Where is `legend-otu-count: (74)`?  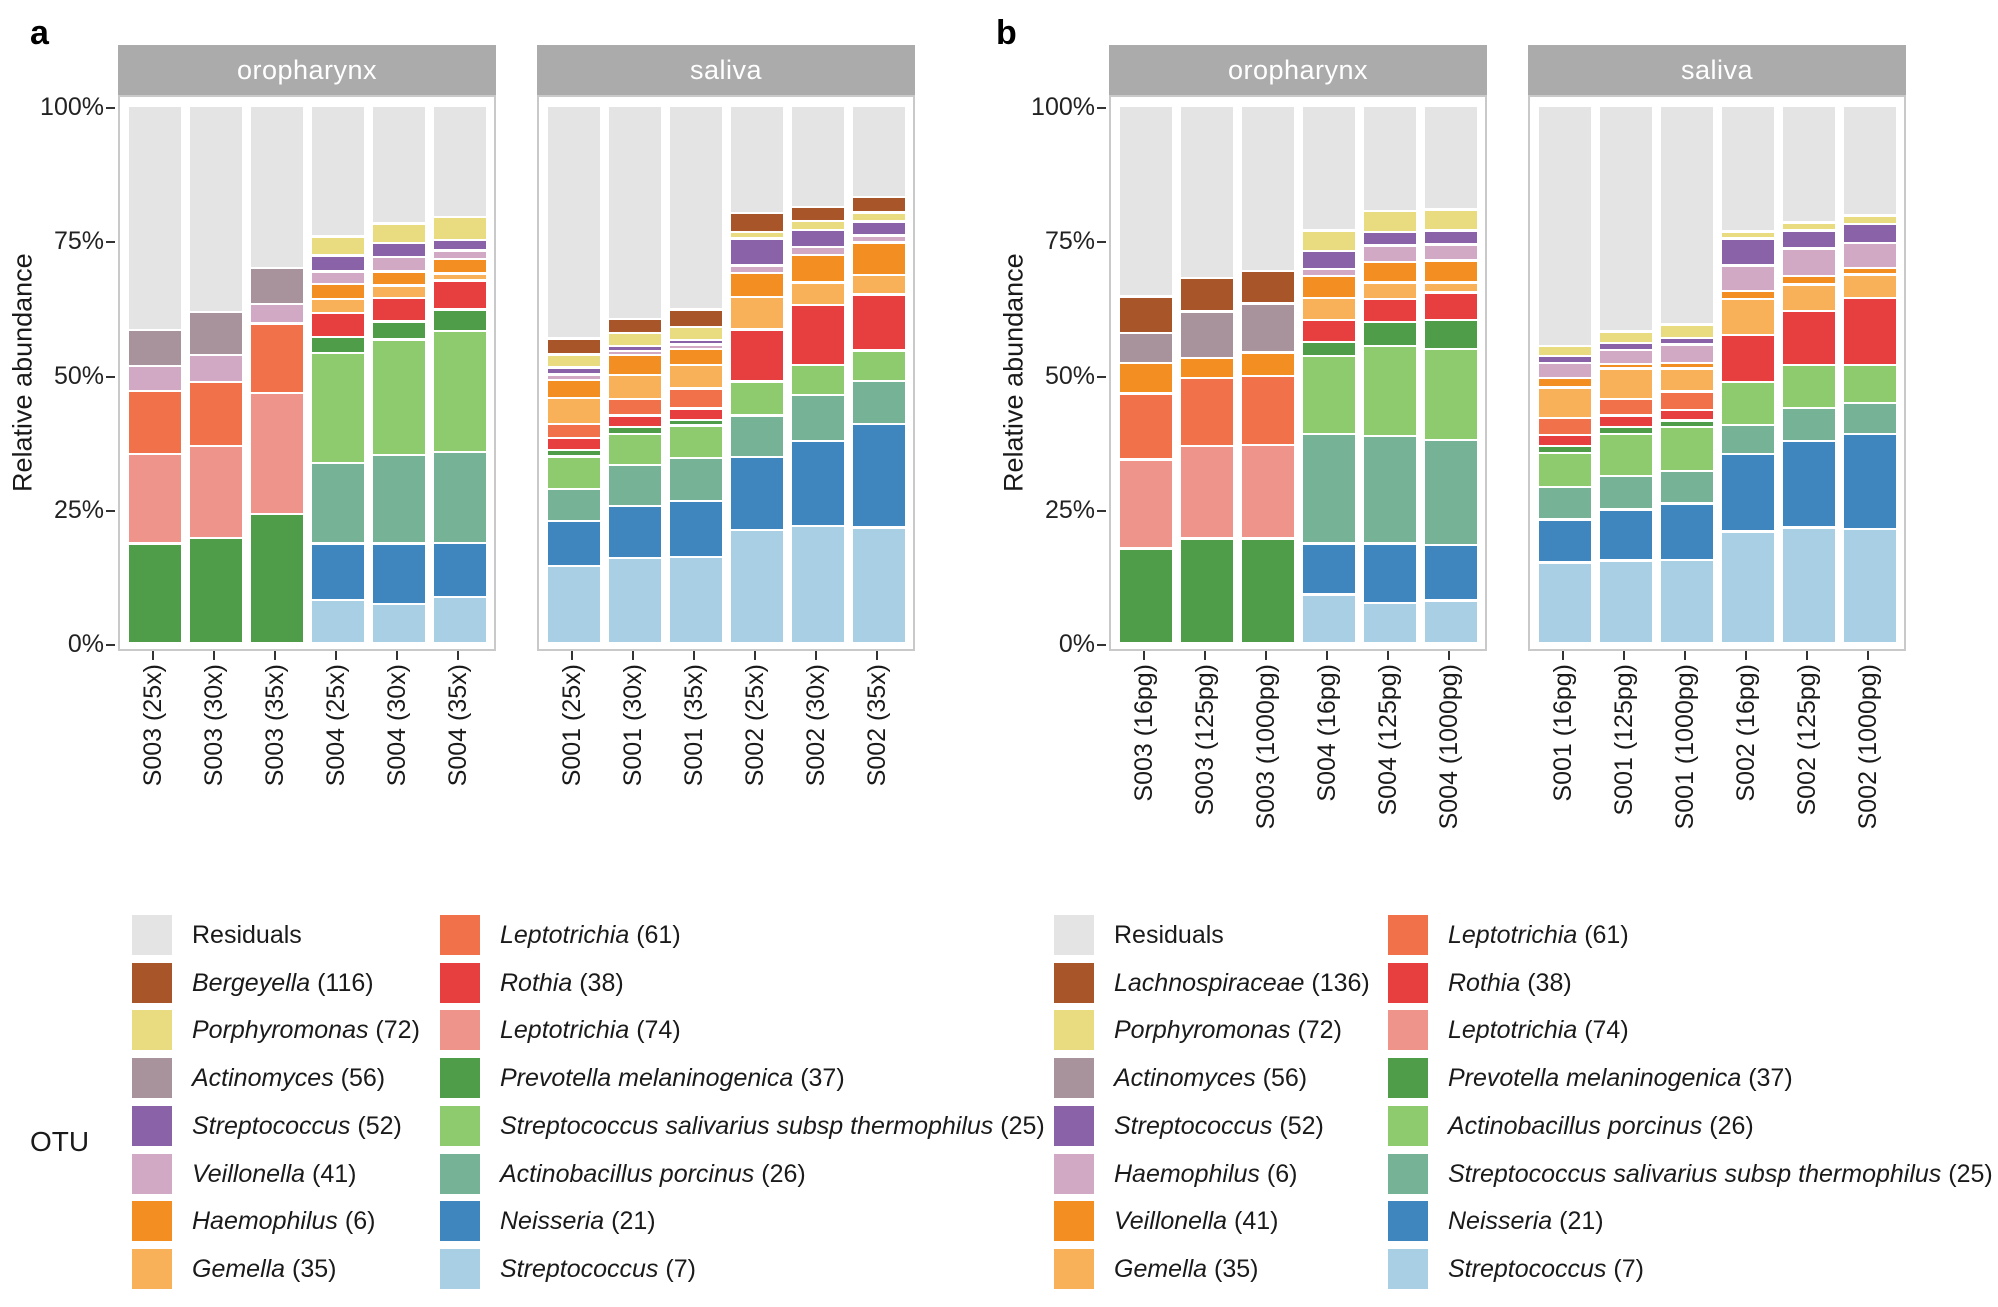 legend-otu-count: (74) is located at coordinates (1603, 1030).